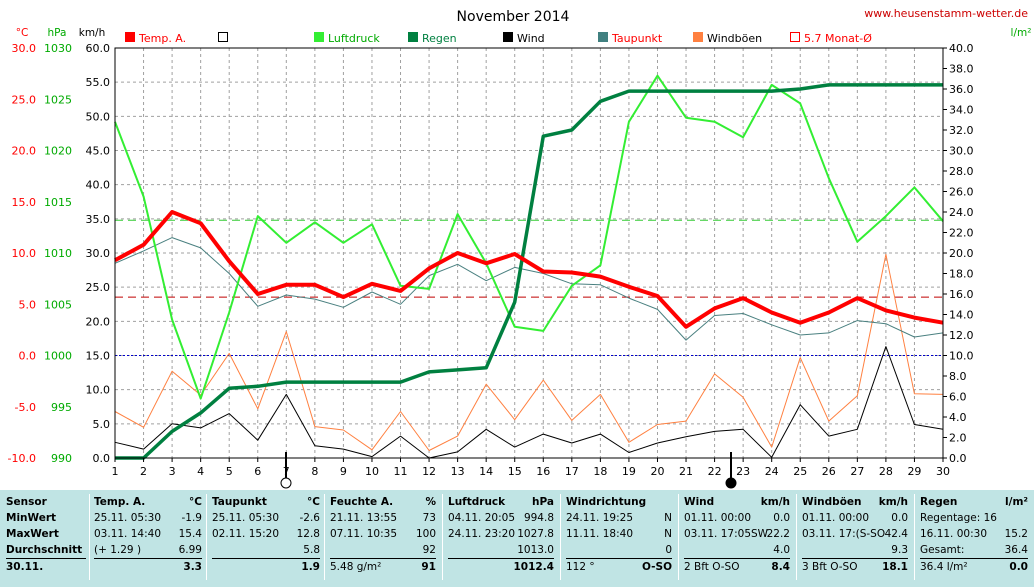 This screenshot has height=587, width=1034. I want to click on feuchte-today-note: 5.48 g/m², so click(356, 567).